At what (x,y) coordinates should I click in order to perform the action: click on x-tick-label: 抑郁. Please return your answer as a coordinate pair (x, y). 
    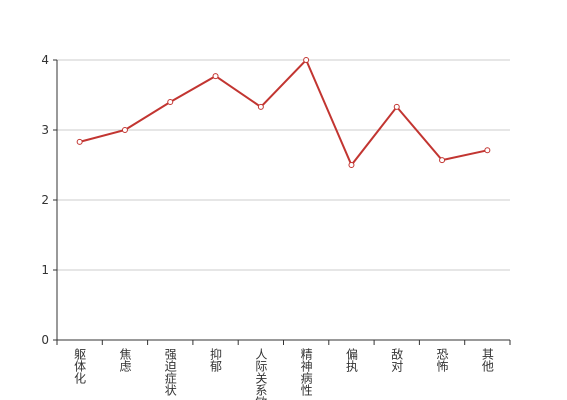
    Looking at the image, I should click on (216, 360).